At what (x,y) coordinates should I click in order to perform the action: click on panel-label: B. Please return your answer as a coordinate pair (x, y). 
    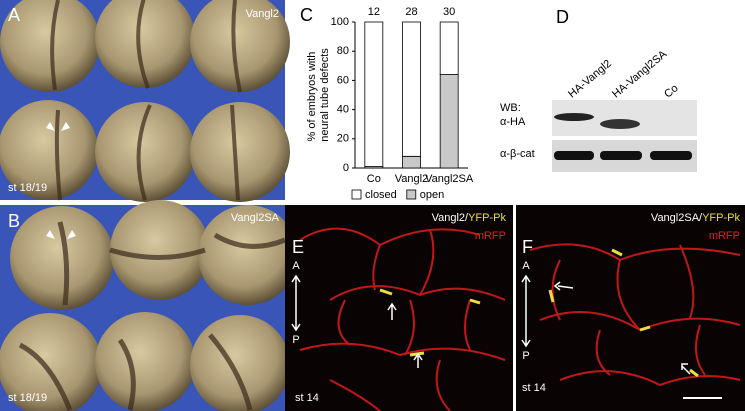
    Looking at the image, I should click on (14, 221).